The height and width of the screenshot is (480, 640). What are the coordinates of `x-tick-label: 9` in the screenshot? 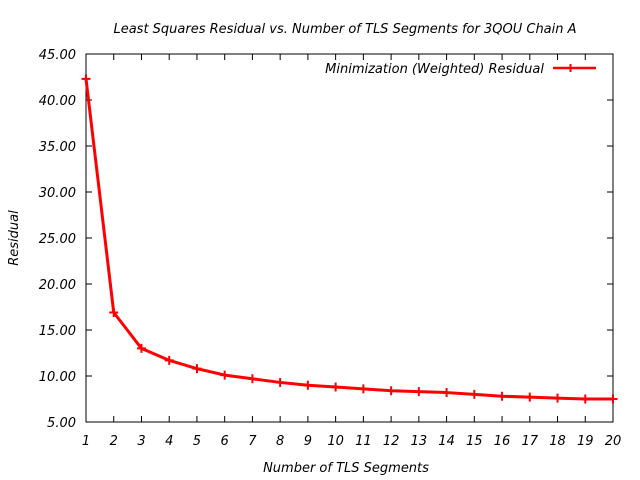 It's located at (308, 441).